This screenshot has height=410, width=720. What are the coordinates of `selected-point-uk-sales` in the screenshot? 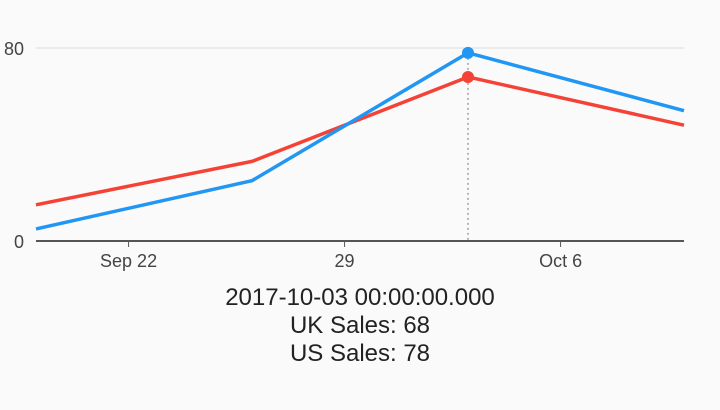 It's located at (468, 76).